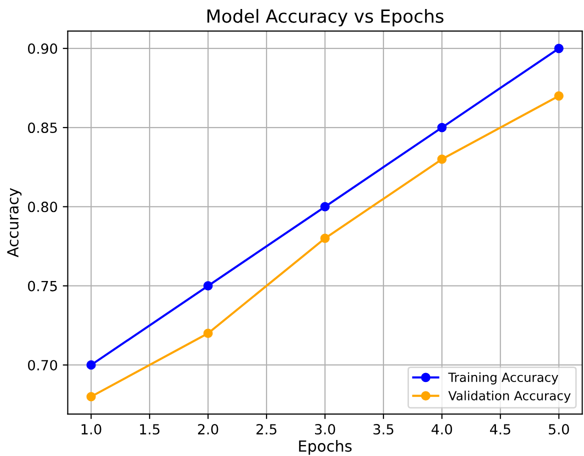  Describe the element at coordinates (266, 429) in the screenshot. I see `x-tick-label: 2.5` at that location.